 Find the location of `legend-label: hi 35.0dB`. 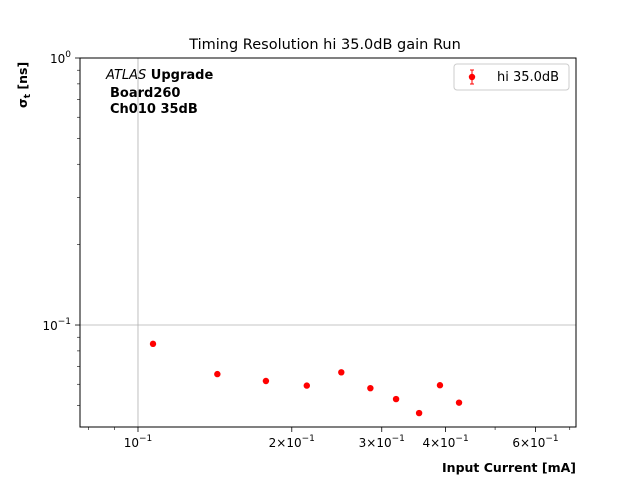

legend-label: hi 35.0dB is located at coordinates (528, 77).